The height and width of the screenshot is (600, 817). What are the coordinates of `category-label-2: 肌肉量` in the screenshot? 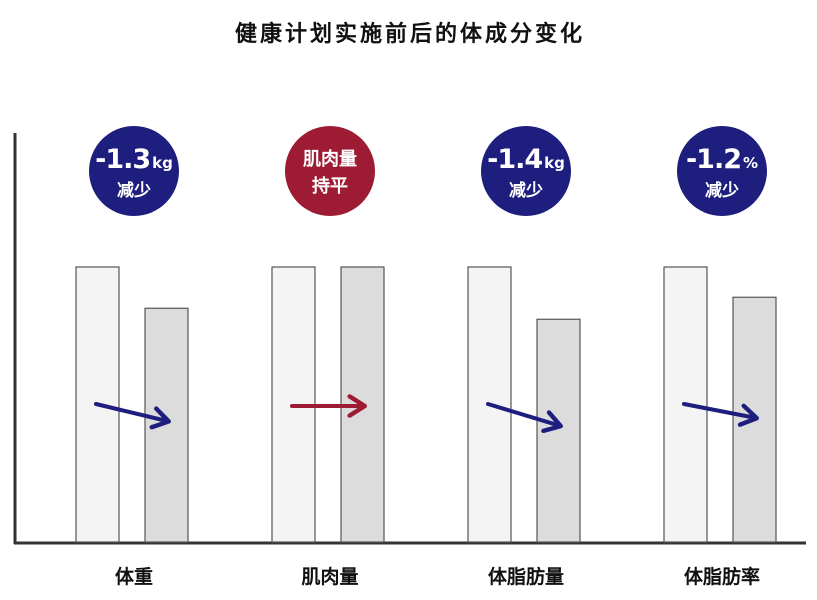 It's located at (329, 576).